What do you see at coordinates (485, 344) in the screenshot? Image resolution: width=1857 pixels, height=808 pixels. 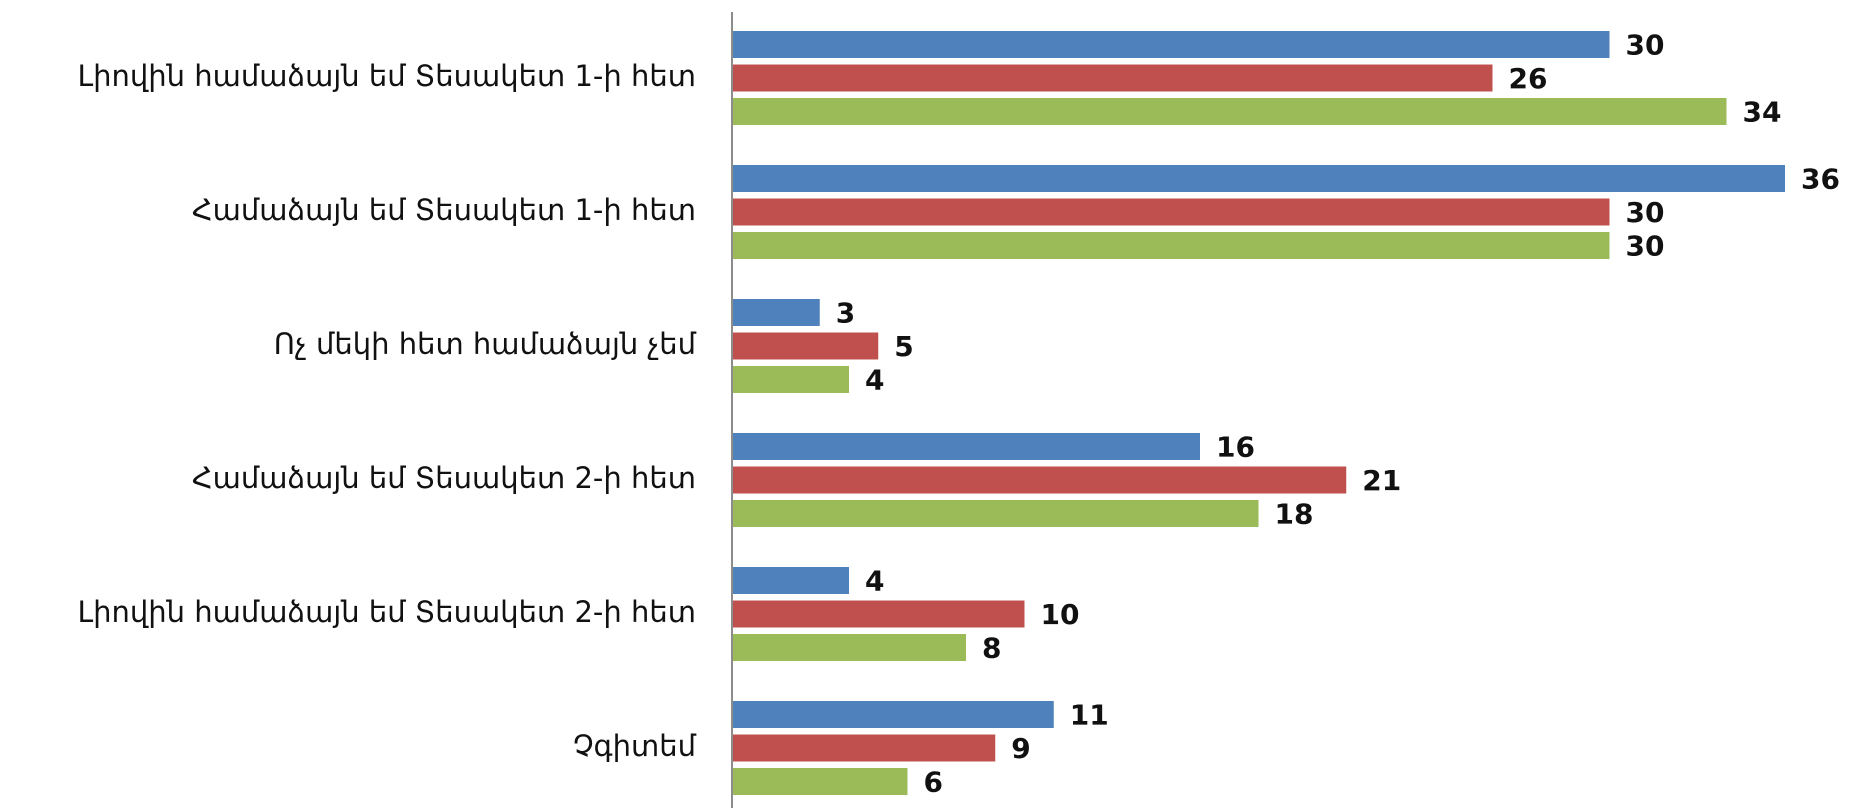 I see `category-label: Ոչ մեկի հետ համաձայն չեմ` at bounding box center [485, 344].